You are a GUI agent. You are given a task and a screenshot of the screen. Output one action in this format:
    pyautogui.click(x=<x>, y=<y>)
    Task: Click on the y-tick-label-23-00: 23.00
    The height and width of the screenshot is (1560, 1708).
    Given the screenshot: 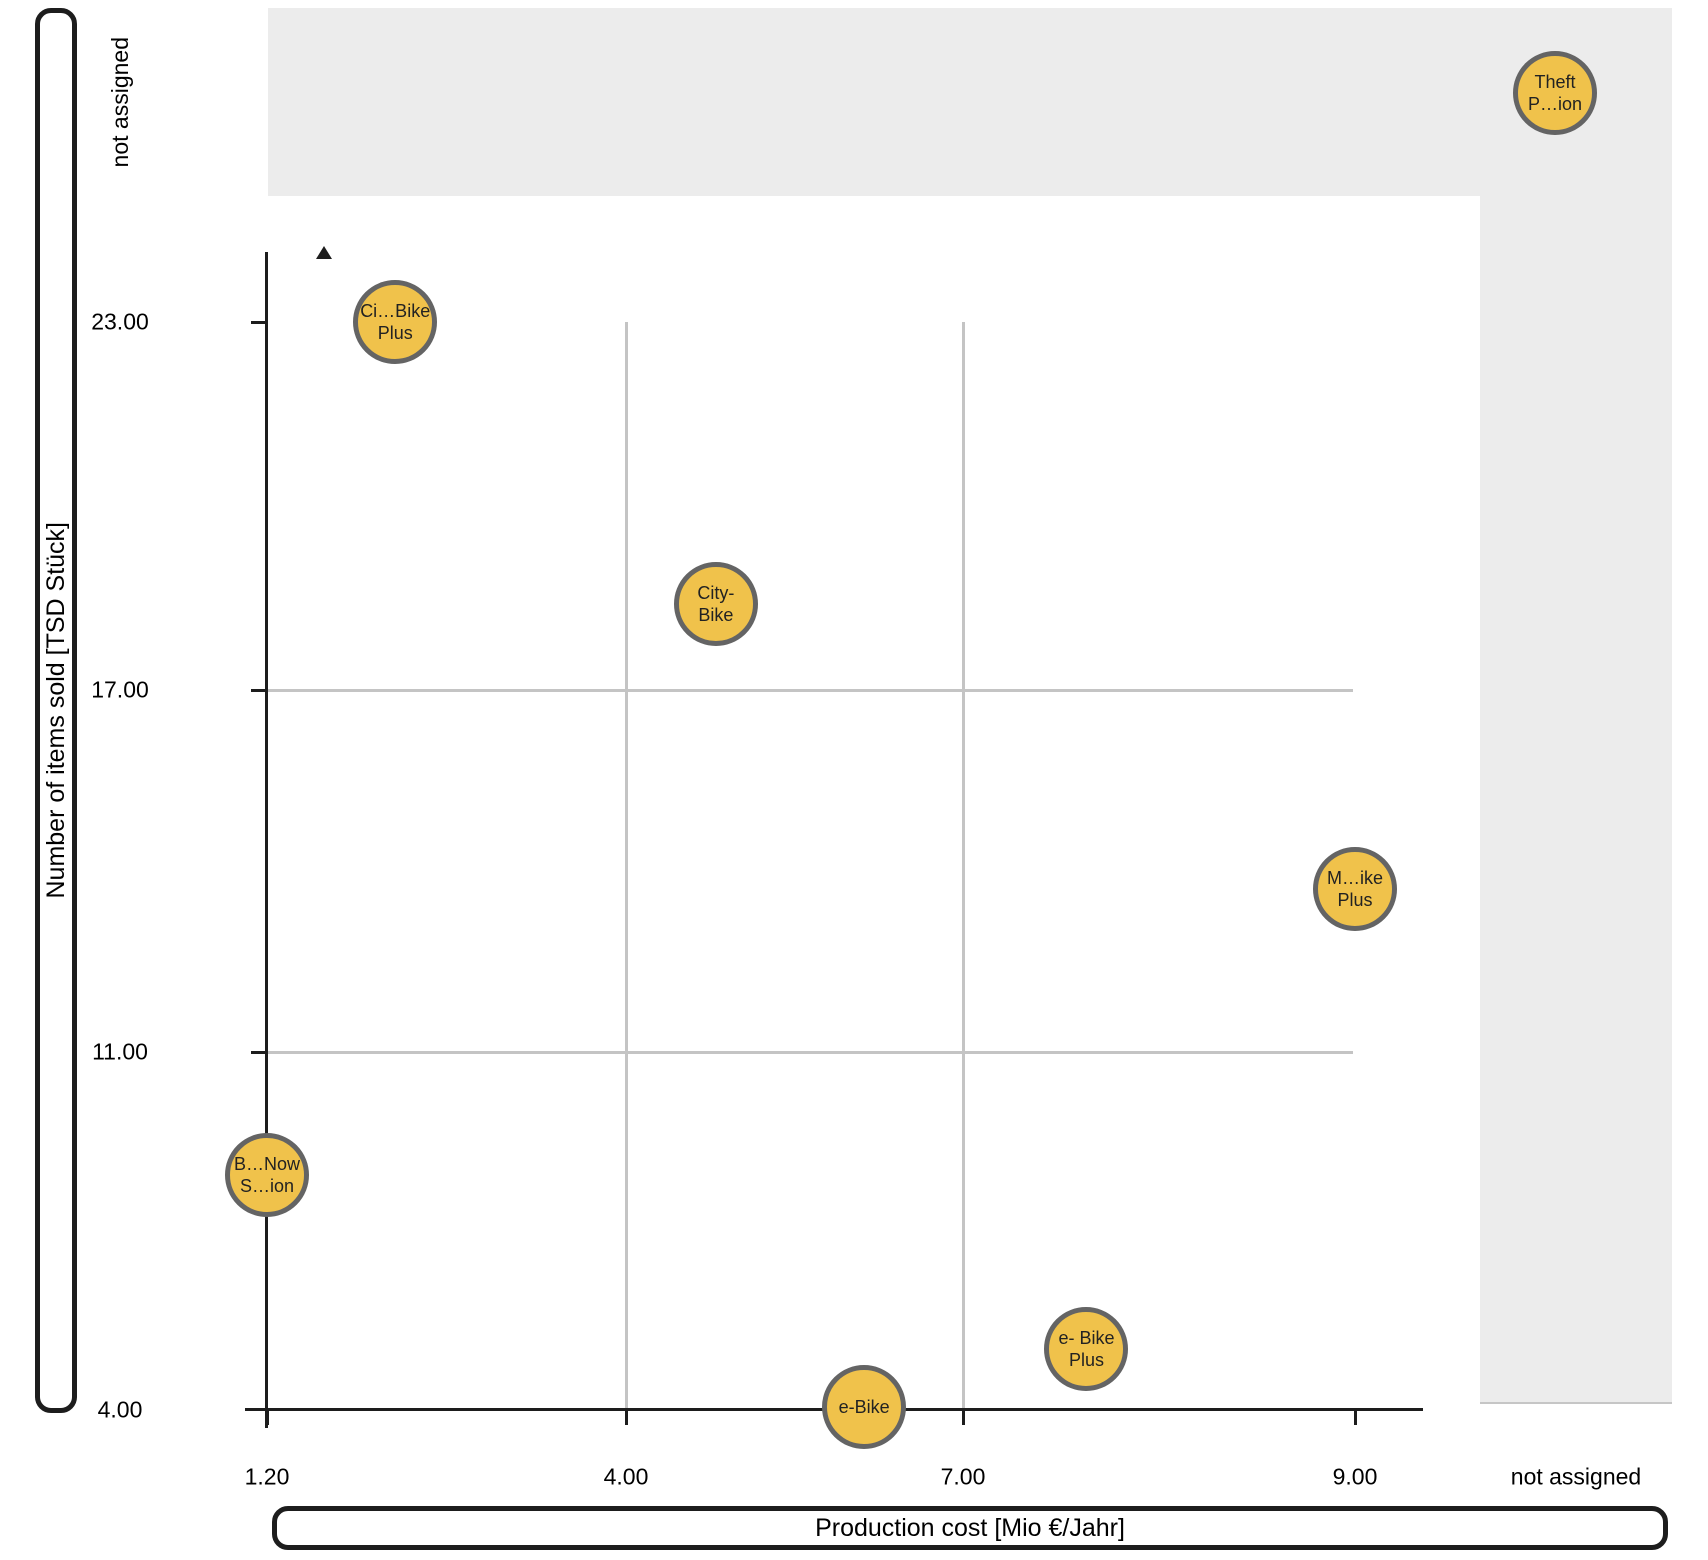 What is the action you would take?
    pyautogui.click(x=120, y=321)
    